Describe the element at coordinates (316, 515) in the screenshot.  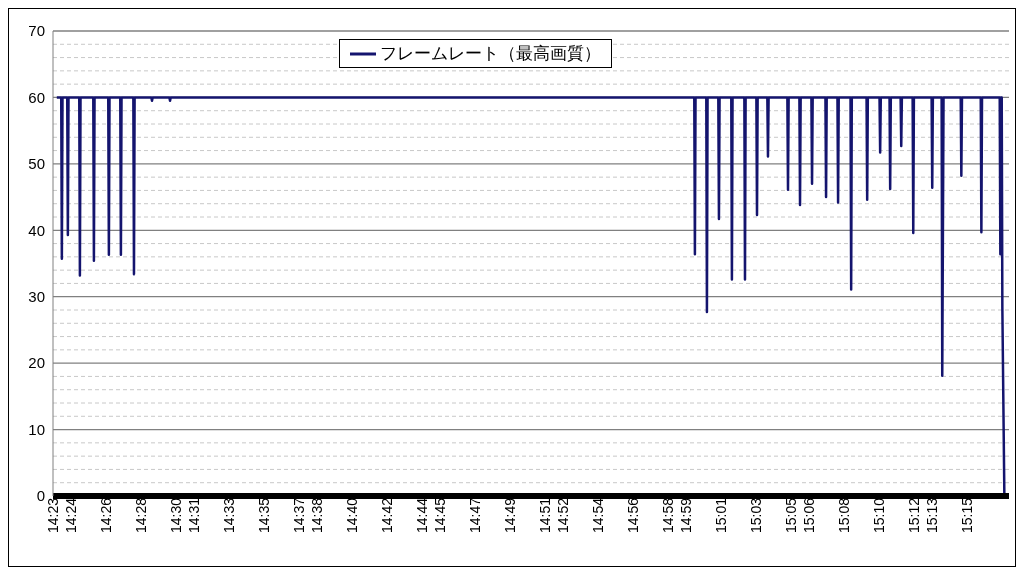
I see `x-tick-label: 14:38` at that location.